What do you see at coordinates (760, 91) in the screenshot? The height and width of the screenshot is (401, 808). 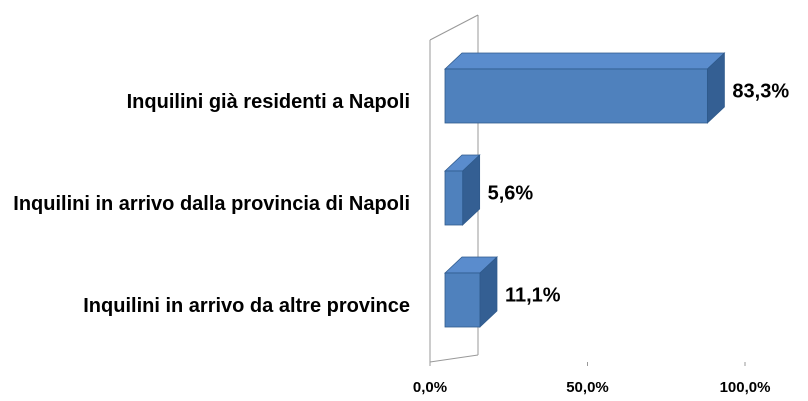 I see `value-label: 83,3%` at bounding box center [760, 91].